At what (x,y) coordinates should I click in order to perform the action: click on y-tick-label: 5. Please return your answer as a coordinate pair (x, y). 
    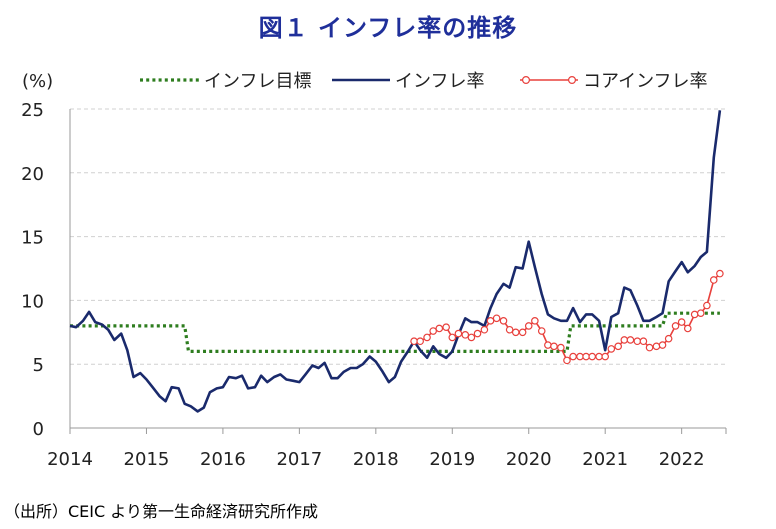
    Looking at the image, I should click on (38, 365).